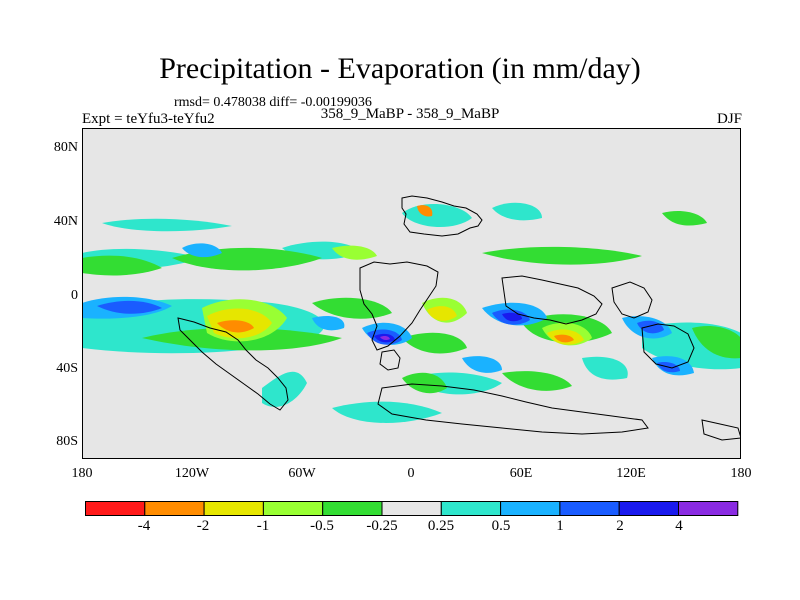 This screenshot has width=800, height=600. What do you see at coordinates (192, 473) in the screenshot?
I see `lon-label-120w: 120W` at bounding box center [192, 473].